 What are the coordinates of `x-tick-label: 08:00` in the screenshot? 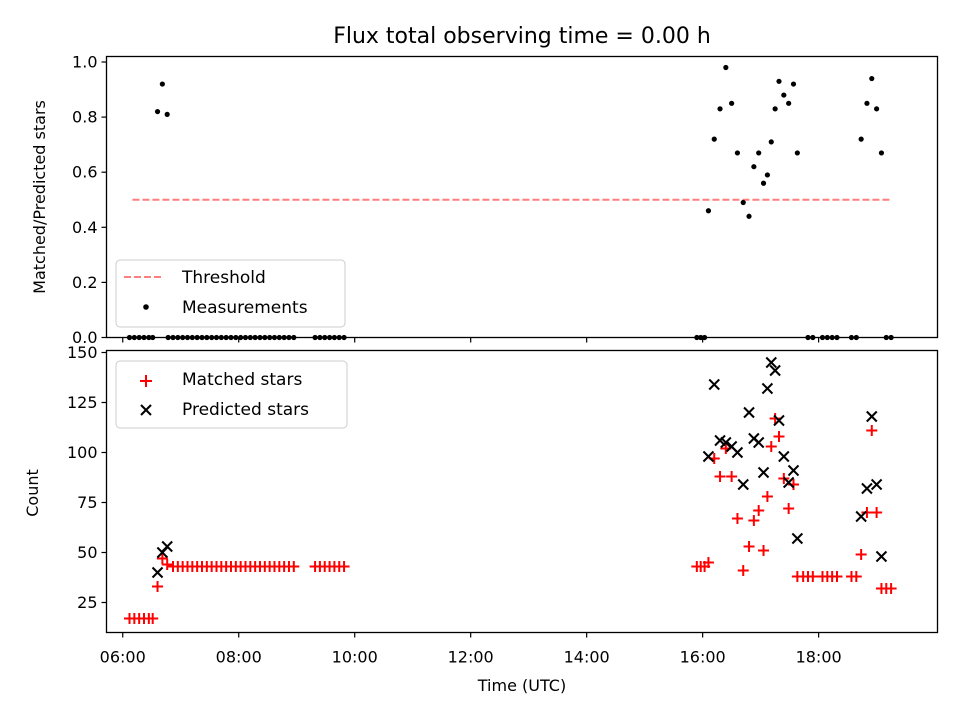 It's located at (239, 657).